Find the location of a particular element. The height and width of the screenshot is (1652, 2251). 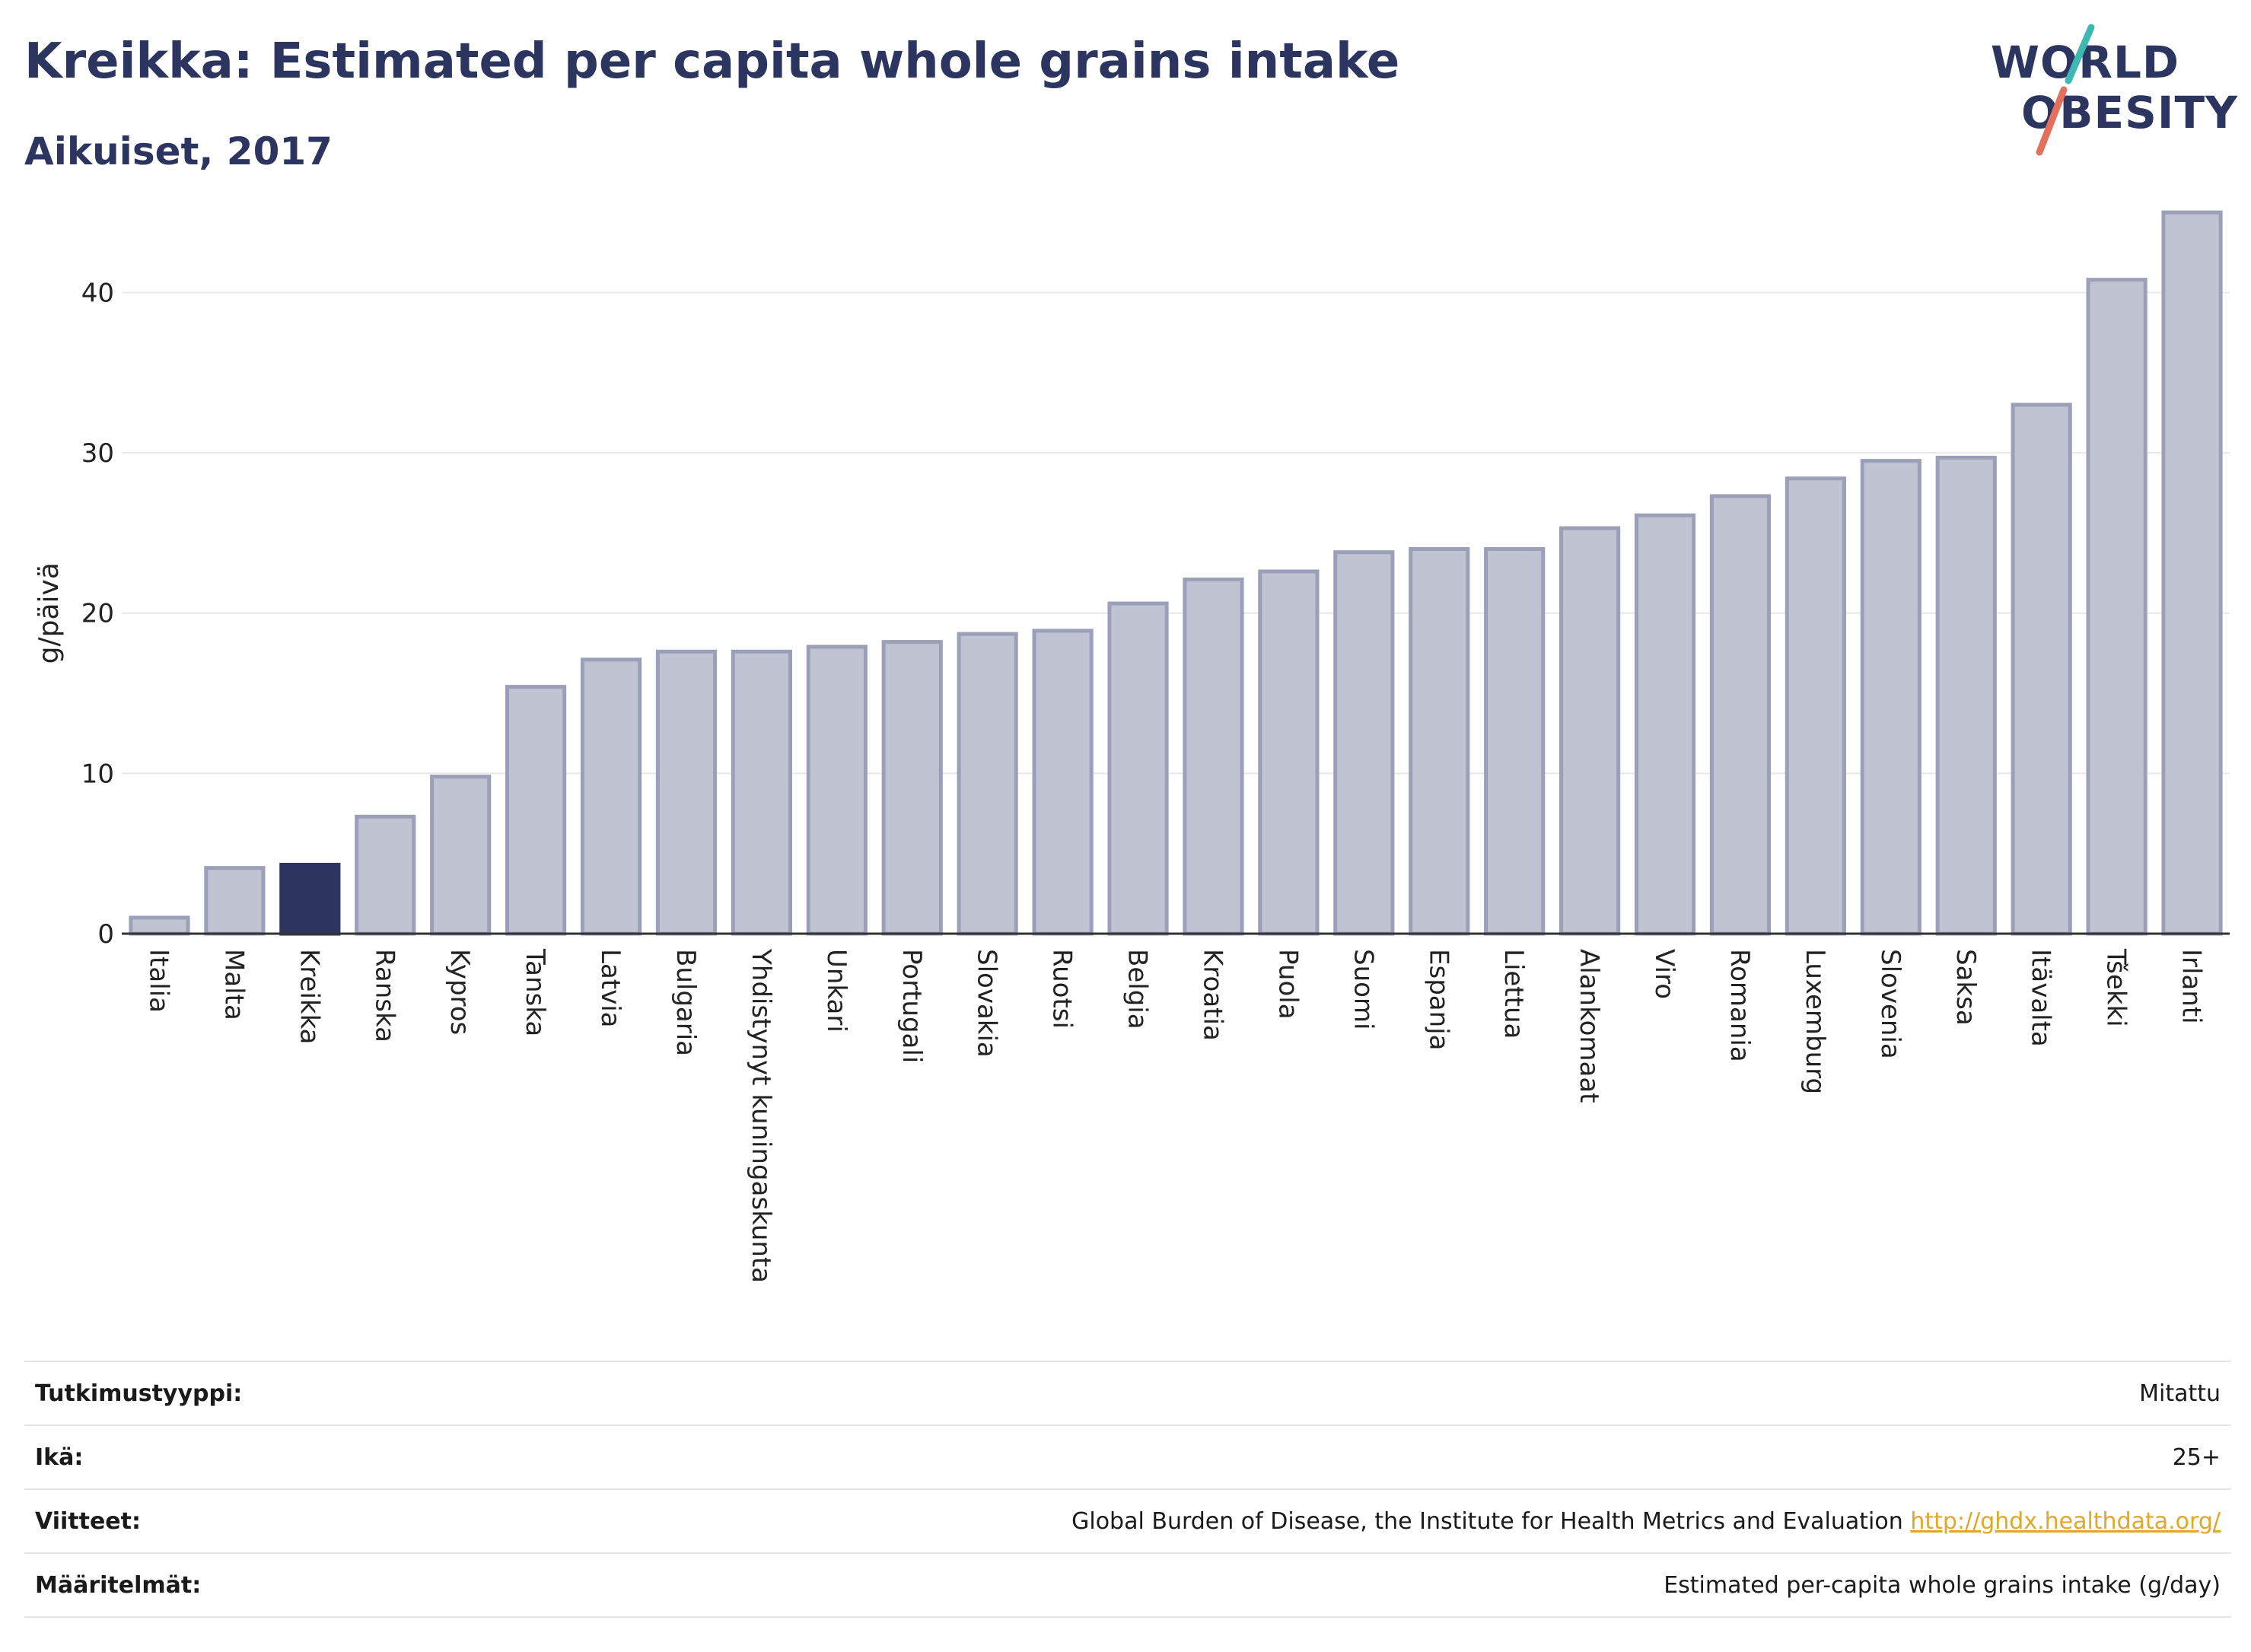

y-tick-label: 20 is located at coordinates (97, 614).